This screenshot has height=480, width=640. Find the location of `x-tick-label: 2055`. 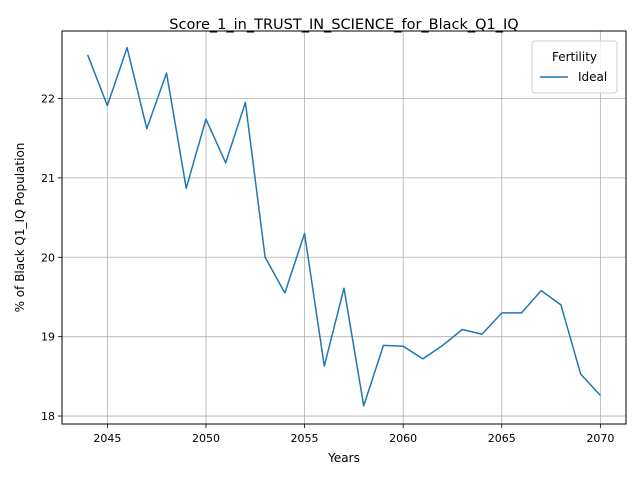

x-tick-label: 2055 is located at coordinates (305, 438).